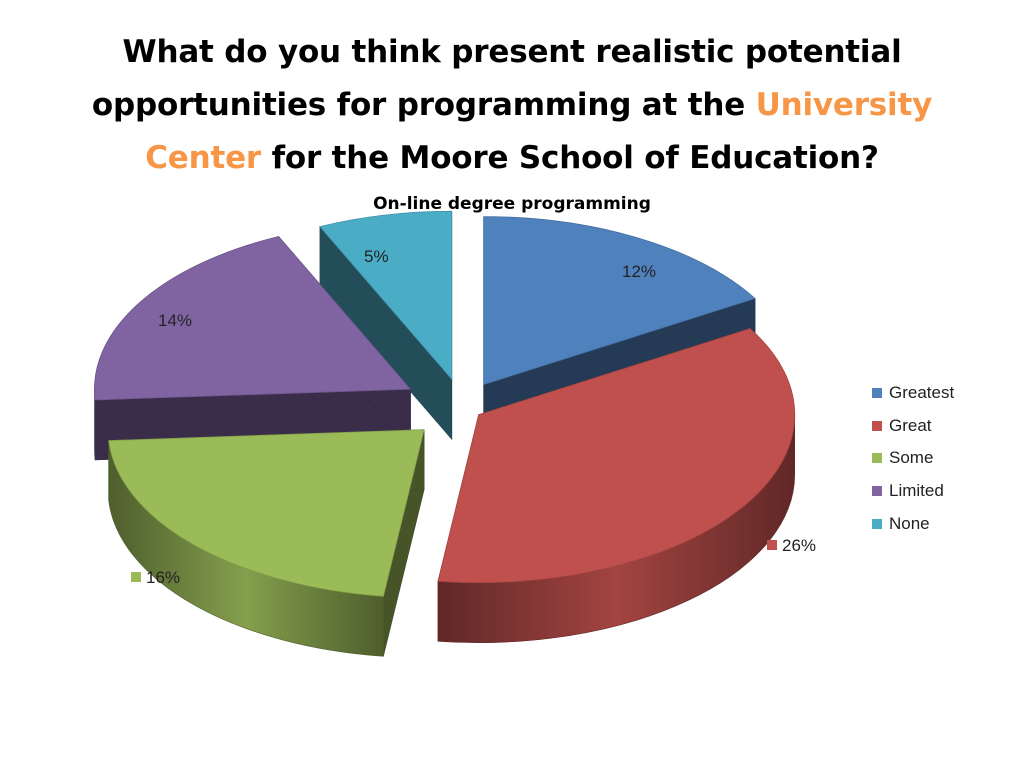 This screenshot has height=768, width=1024. Describe the element at coordinates (569, 158) in the screenshot. I see `slide-title-line-3b: for the Moore School of Education?` at that location.